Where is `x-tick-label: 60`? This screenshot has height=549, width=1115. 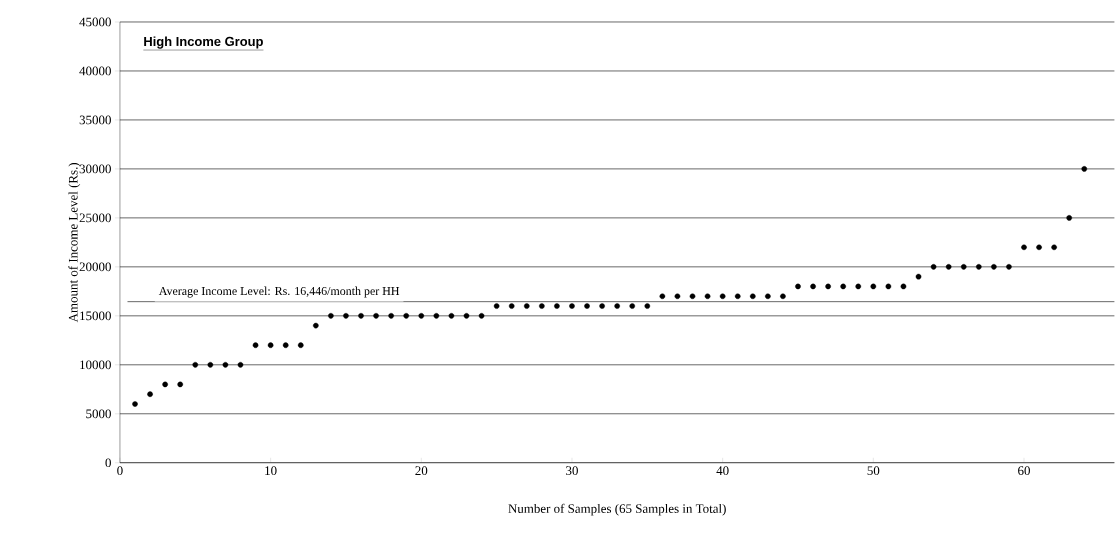 x-tick-label: 60 is located at coordinates (1024, 471).